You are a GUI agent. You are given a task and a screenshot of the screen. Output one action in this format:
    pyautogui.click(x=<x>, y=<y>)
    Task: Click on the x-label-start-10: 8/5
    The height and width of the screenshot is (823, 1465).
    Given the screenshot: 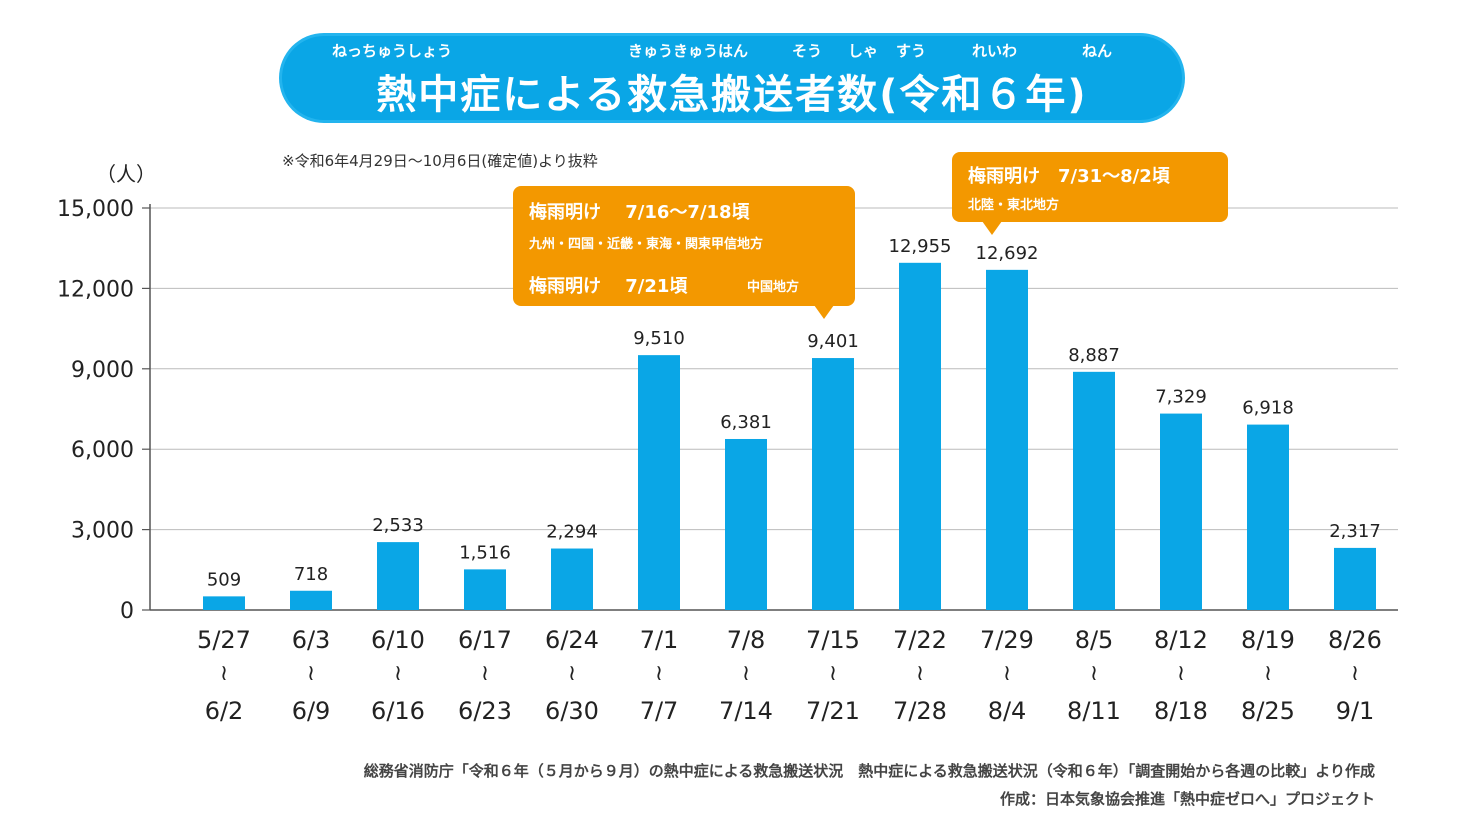 What is the action you would take?
    pyautogui.click(x=1094, y=640)
    